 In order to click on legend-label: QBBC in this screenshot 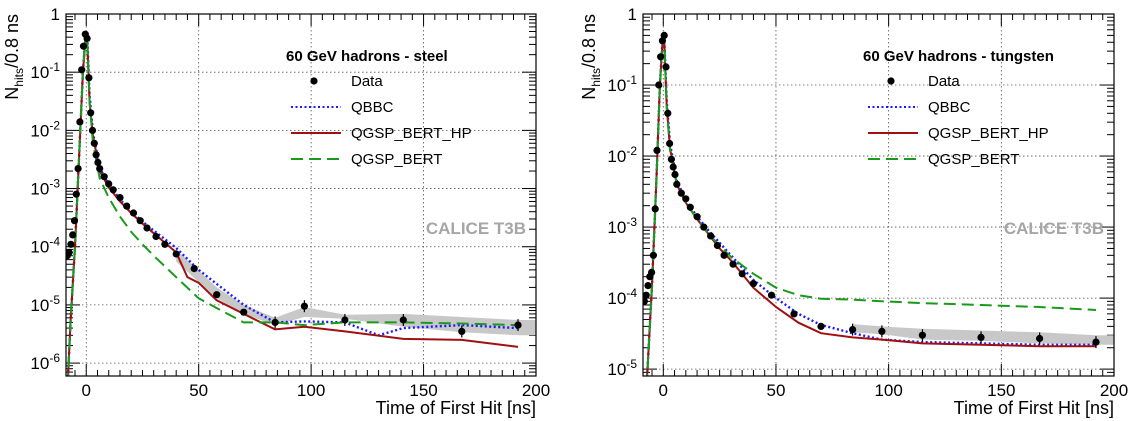, I will do `click(949, 107)`.